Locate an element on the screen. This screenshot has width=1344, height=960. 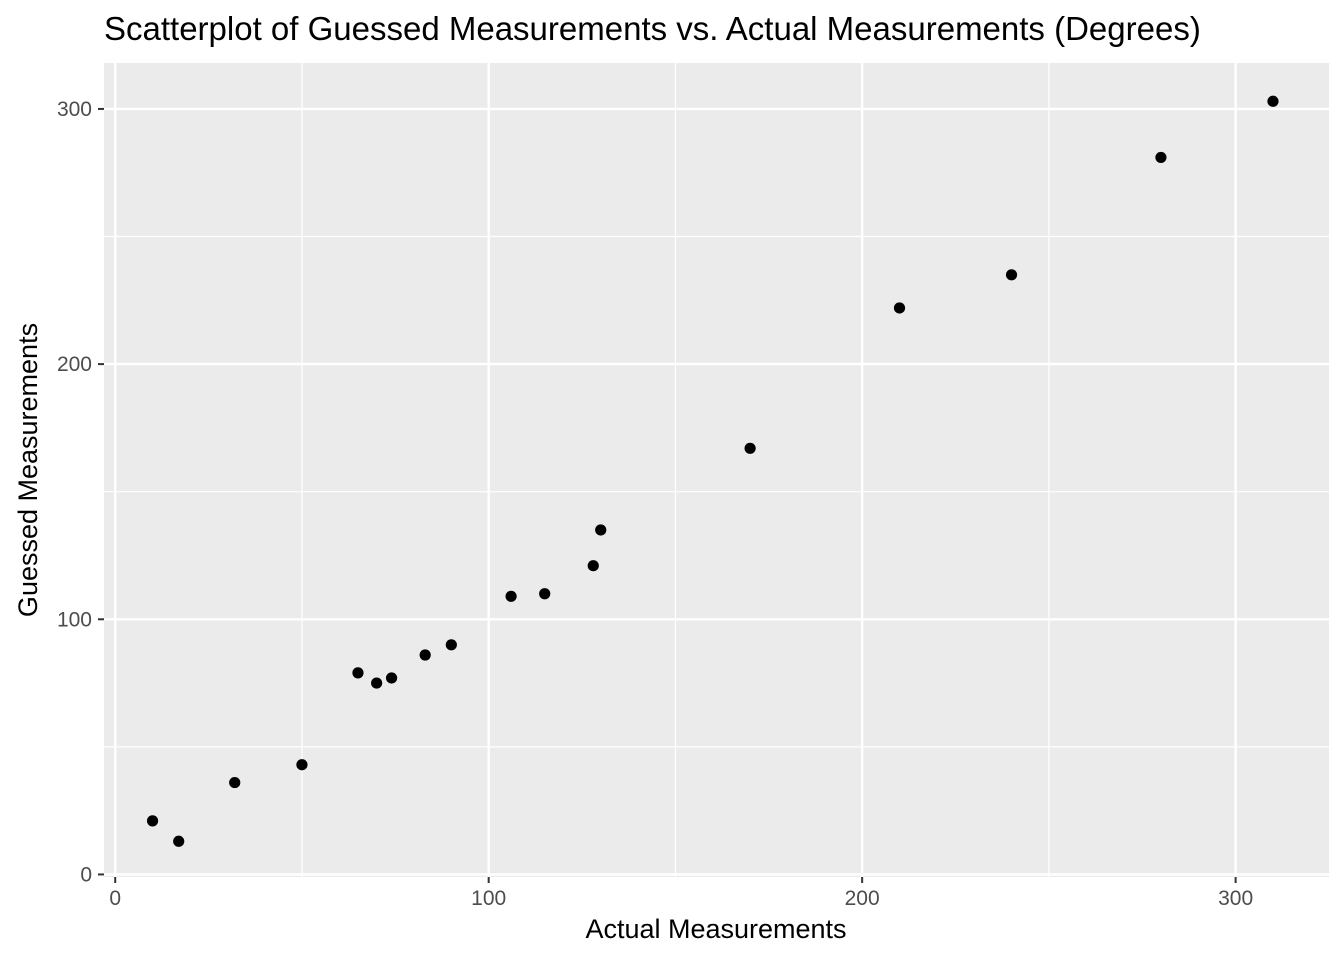
y-tick-label: 300 is located at coordinates (74, 109).